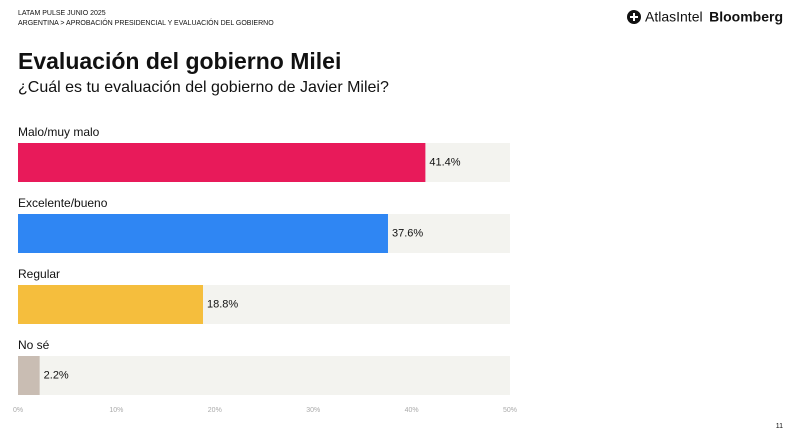 This screenshot has width=799, height=447. What do you see at coordinates (222, 304) in the screenshot?
I see `value-label: 18.8%` at bounding box center [222, 304].